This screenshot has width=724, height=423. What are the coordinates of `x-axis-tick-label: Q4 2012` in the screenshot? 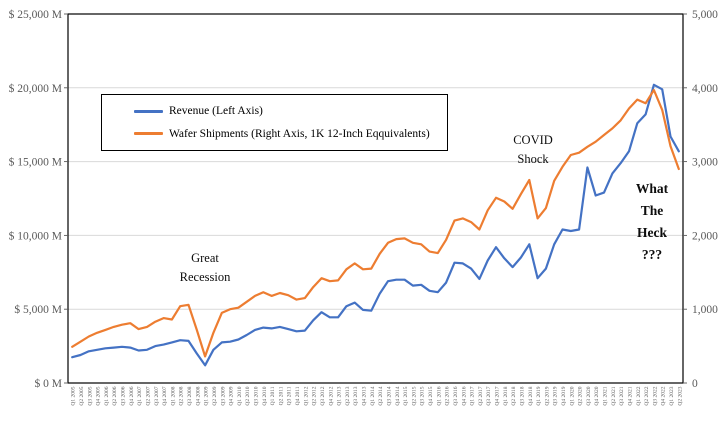 It's located at (331, 395).